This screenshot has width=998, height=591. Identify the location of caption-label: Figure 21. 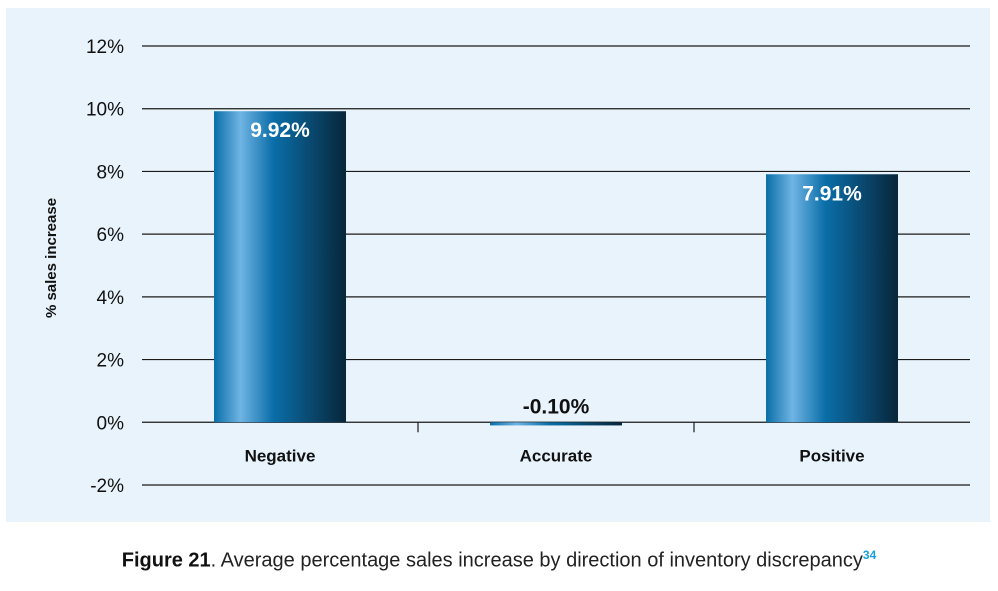
(166, 560).